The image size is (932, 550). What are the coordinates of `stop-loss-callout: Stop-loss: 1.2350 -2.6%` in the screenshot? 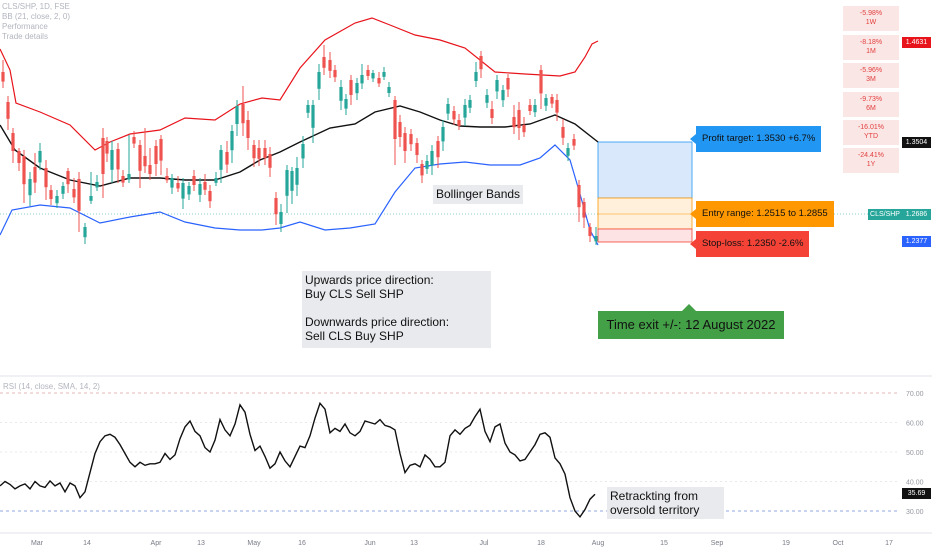 It's located at (753, 244).